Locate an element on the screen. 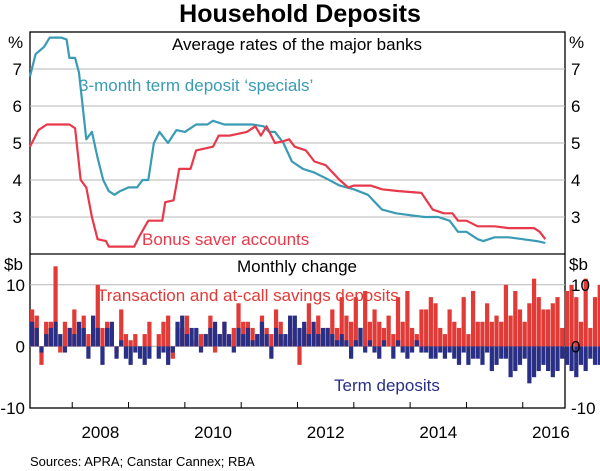 This screenshot has width=600, height=471. y-tick-label-bottom: 0 is located at coordinates (575, 346).